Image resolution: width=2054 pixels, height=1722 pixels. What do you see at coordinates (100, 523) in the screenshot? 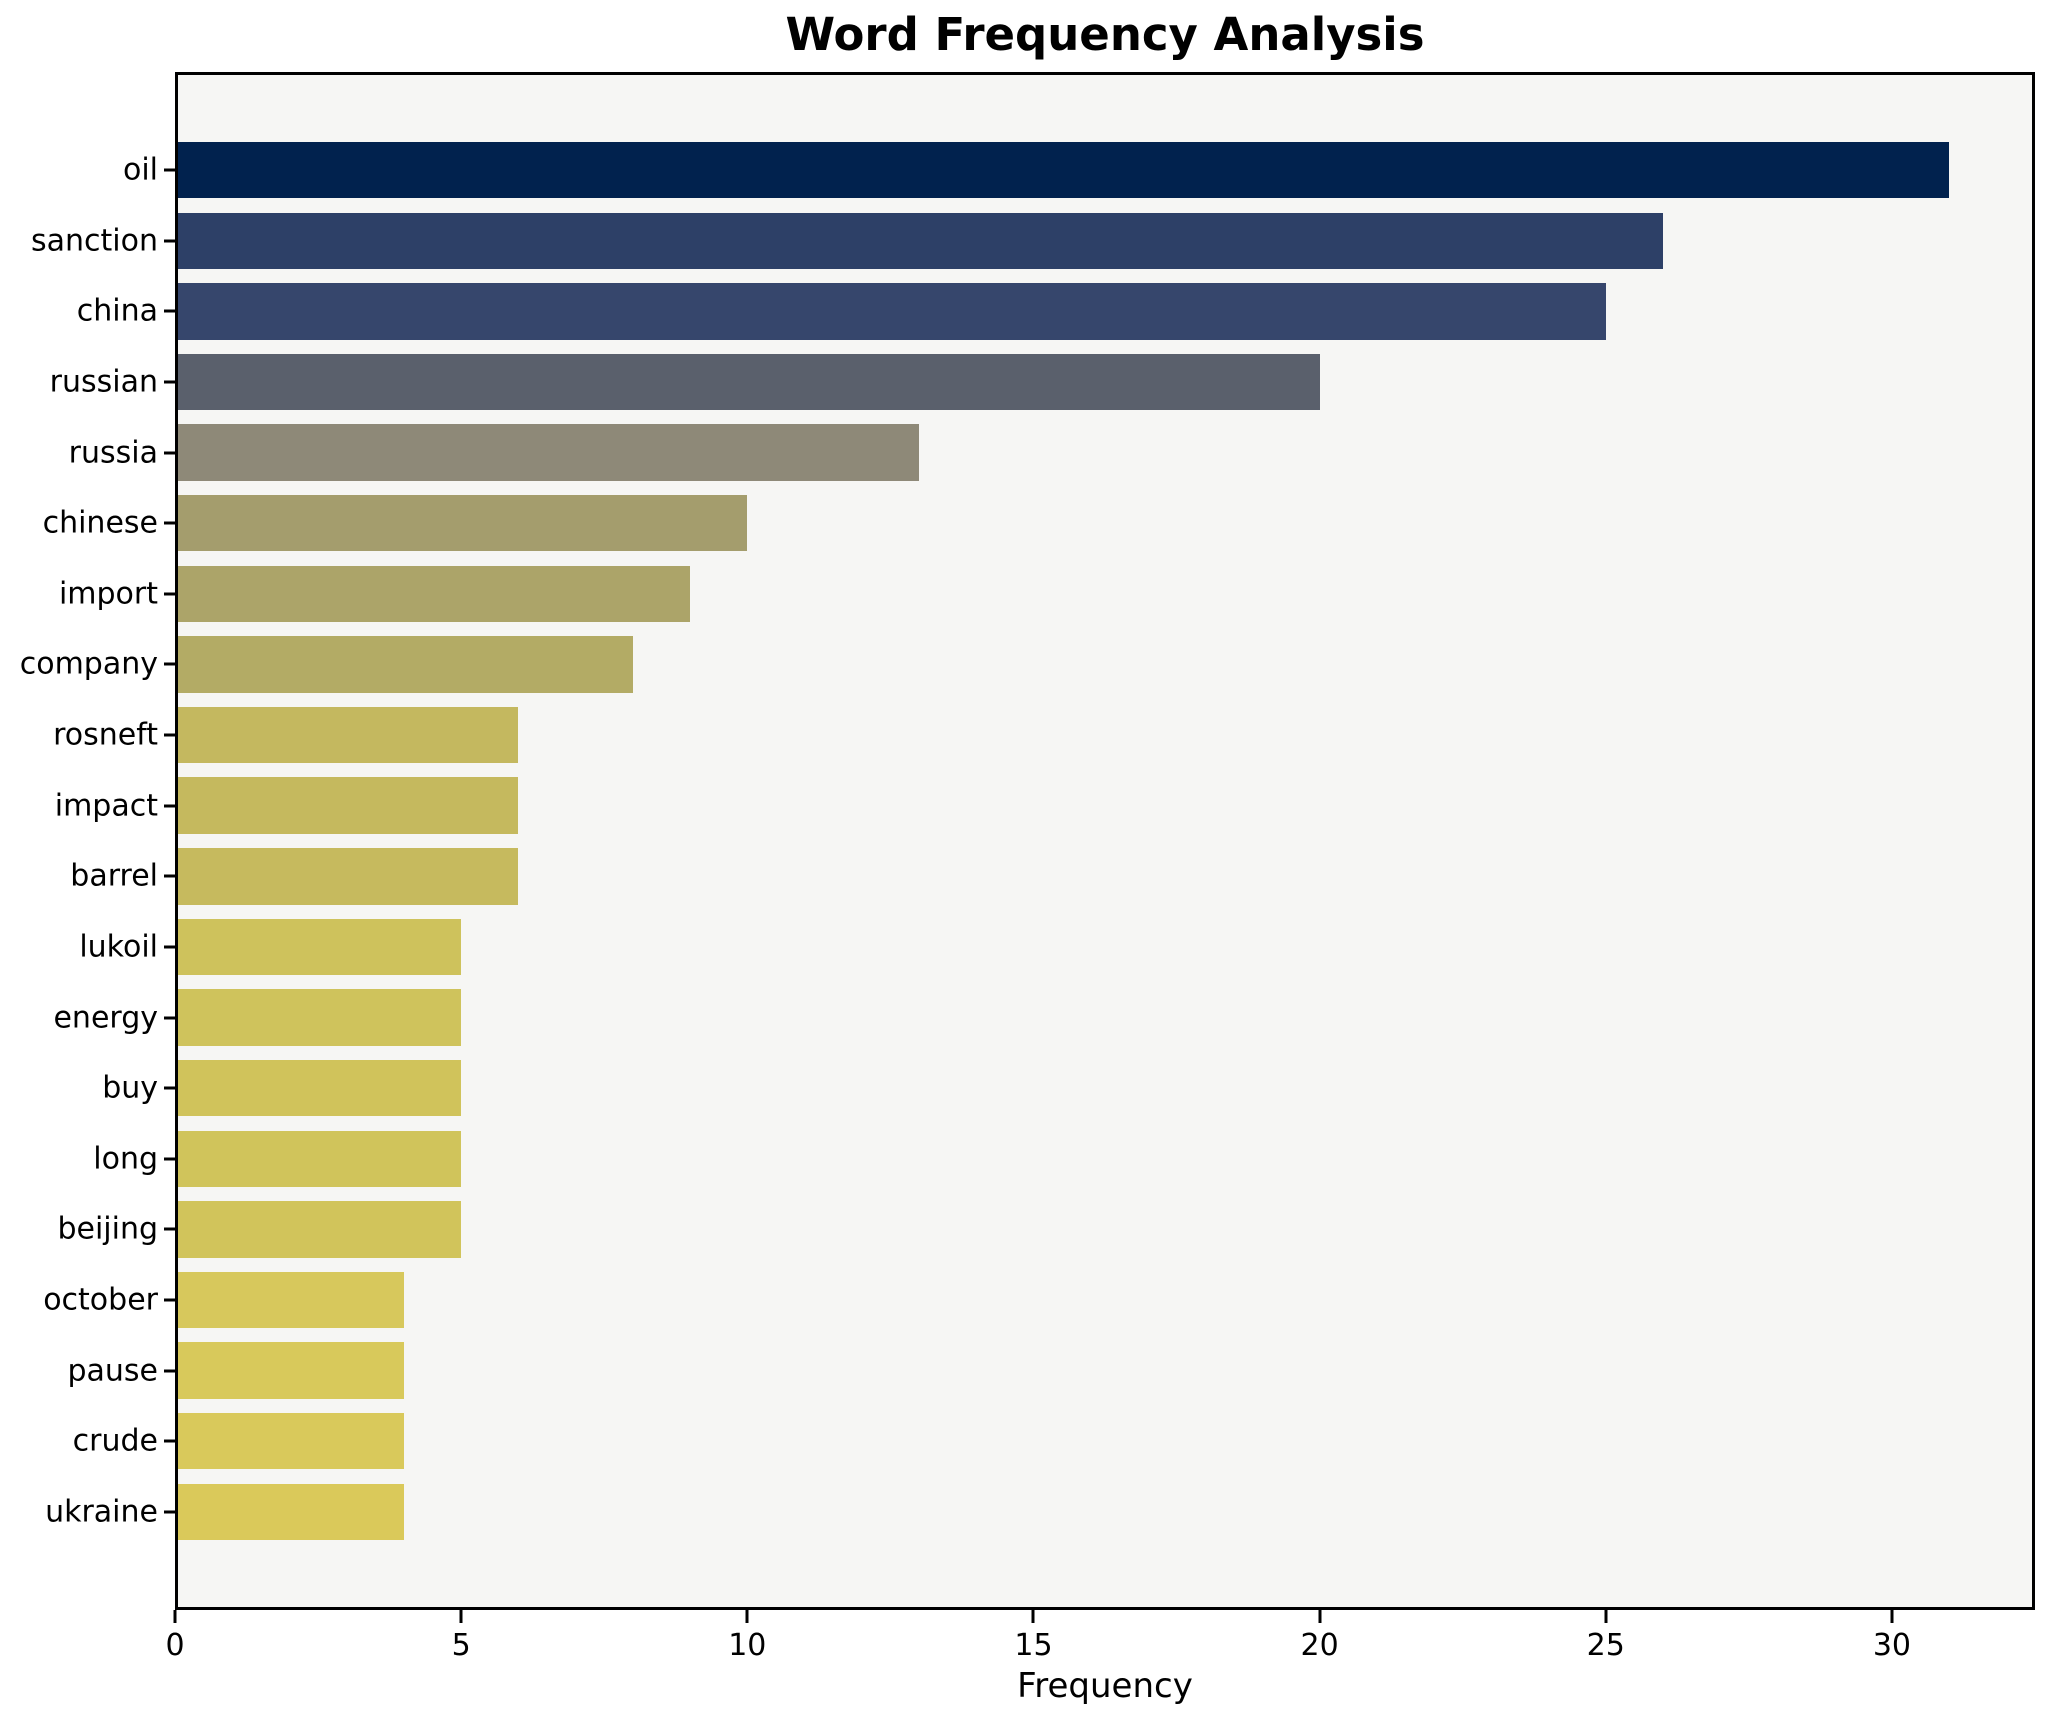
I see `y-tick-label-chinese: chinese` at bounding box center [100, 523].